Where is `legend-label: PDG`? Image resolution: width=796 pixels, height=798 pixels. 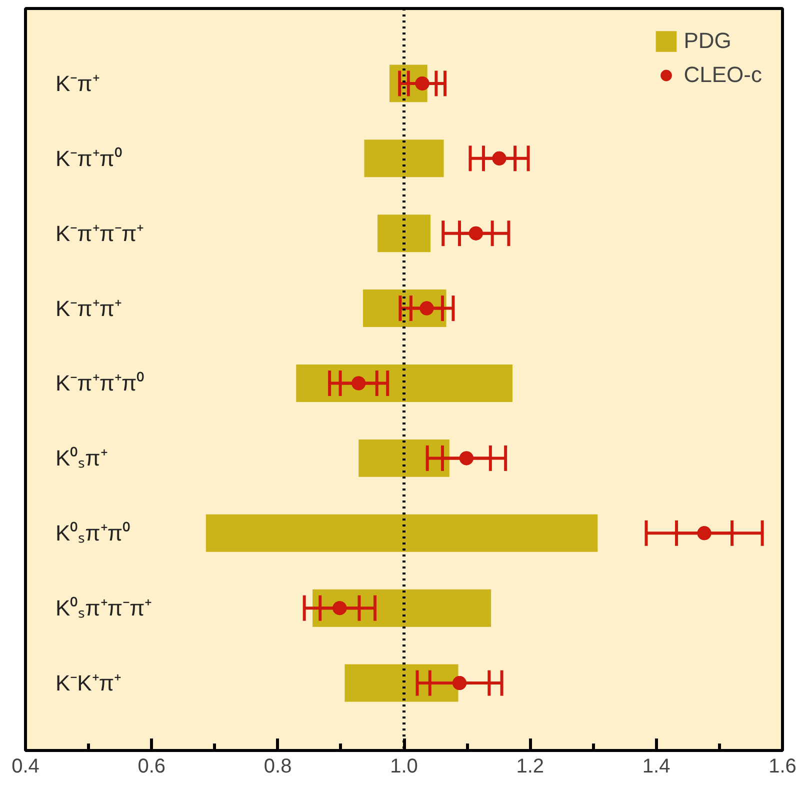
legend-label: PDG is located at coordinates (708, 41).